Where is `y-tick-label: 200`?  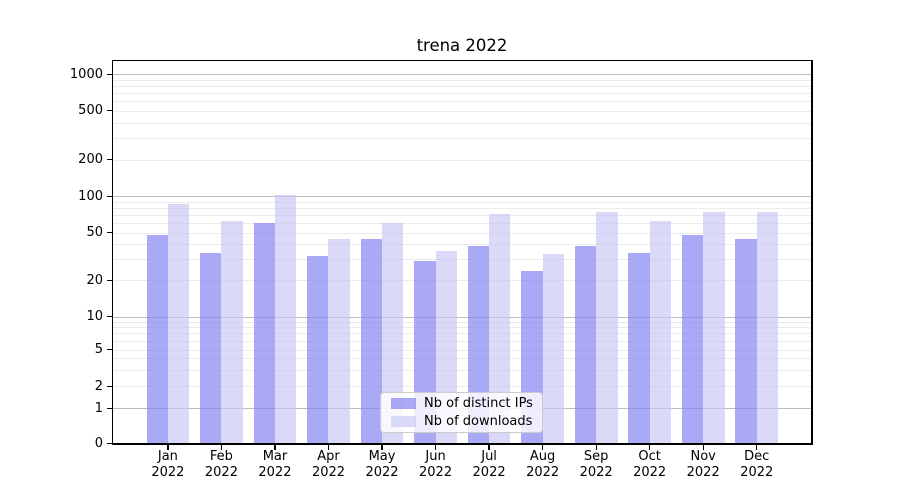 y-tick-label: 200 is located at coordinates (90, 159).